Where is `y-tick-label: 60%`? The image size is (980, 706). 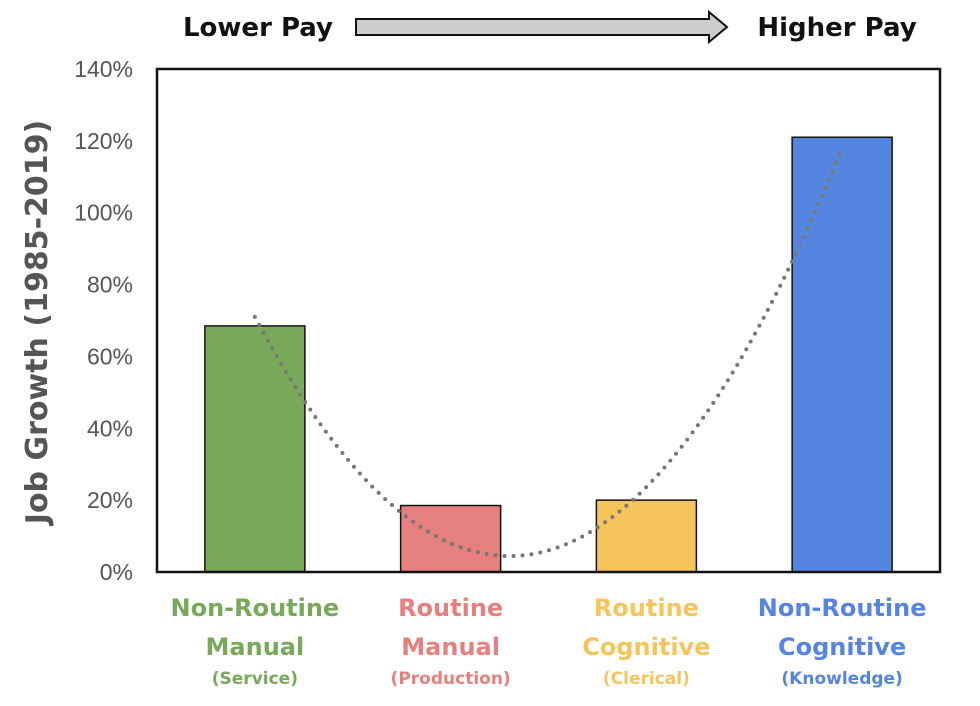
y-tick-label: 60% is located at coordinates (110, 356).